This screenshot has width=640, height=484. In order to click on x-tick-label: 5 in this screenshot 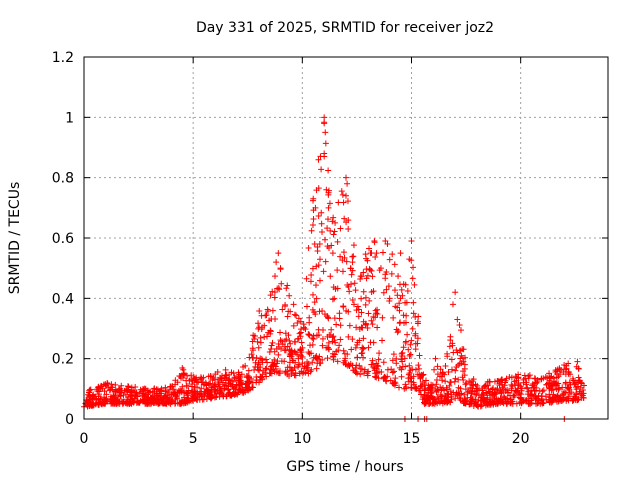, I will do `click(193, 439)`.